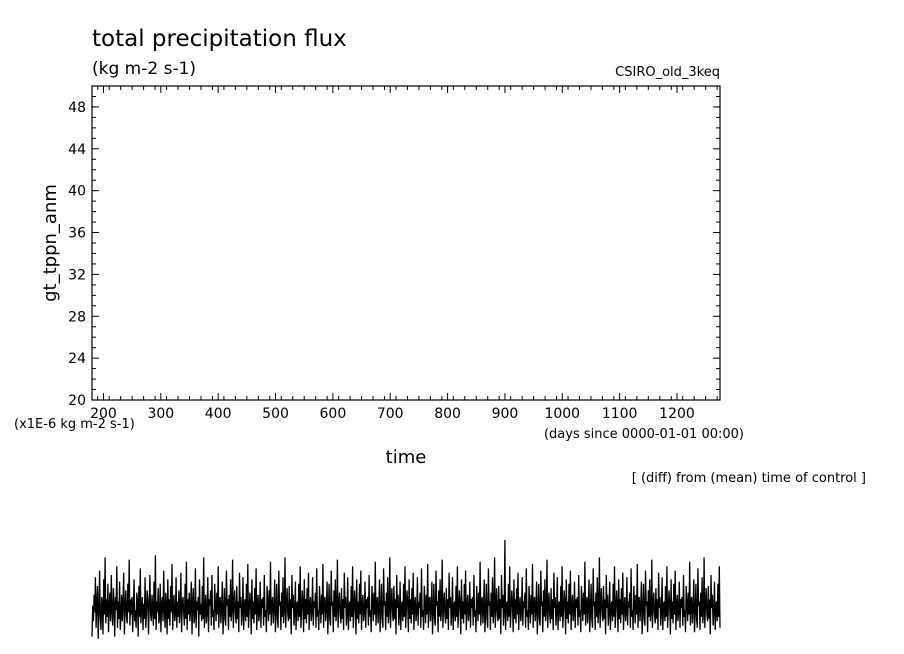 The image size is (904, 654). I want to click on y-tick-label: 24, so click(77, 359).